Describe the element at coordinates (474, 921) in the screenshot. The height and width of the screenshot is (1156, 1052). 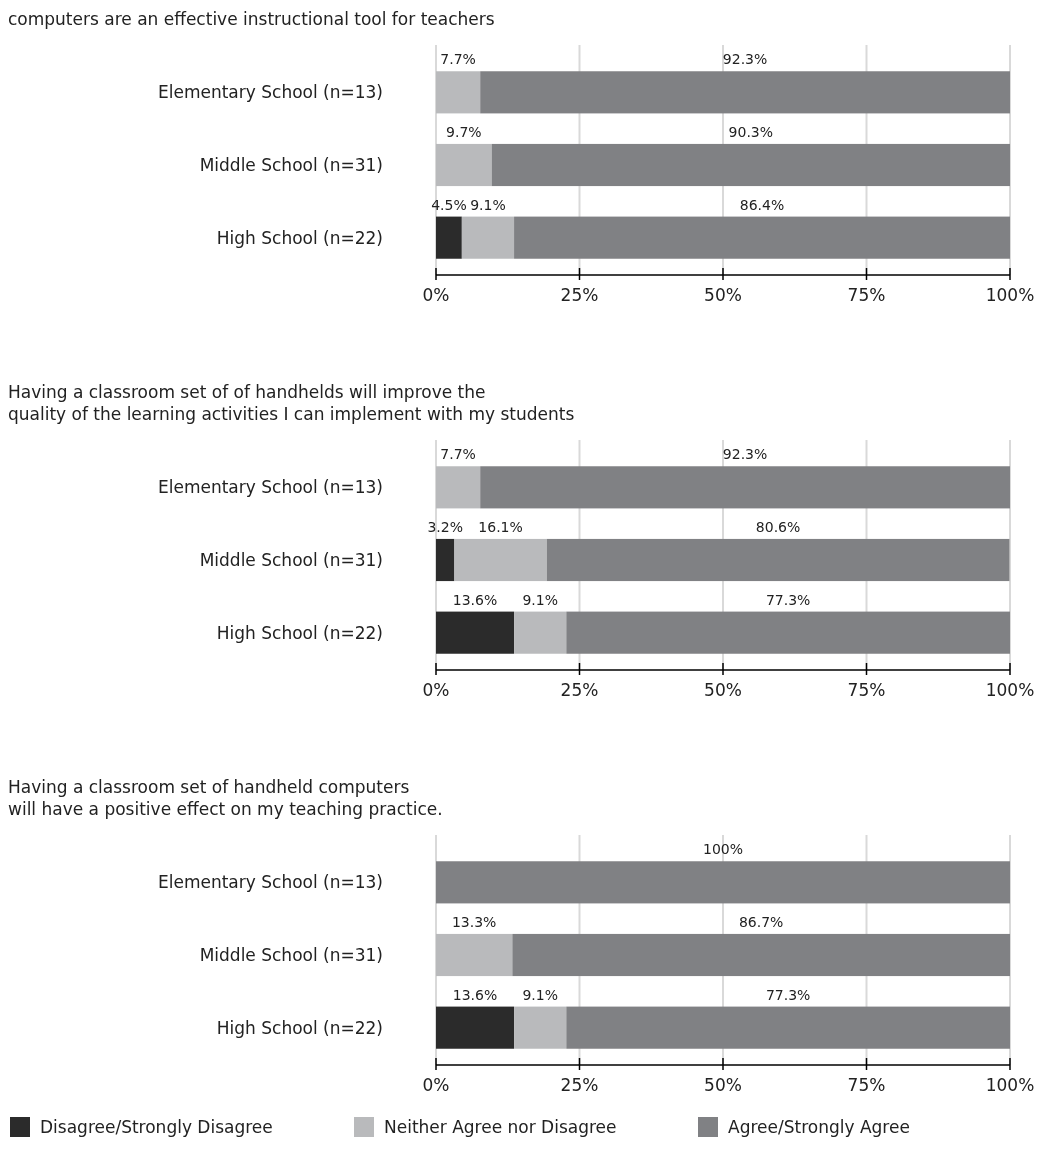
I see `data-label: 13.3%` at that location.